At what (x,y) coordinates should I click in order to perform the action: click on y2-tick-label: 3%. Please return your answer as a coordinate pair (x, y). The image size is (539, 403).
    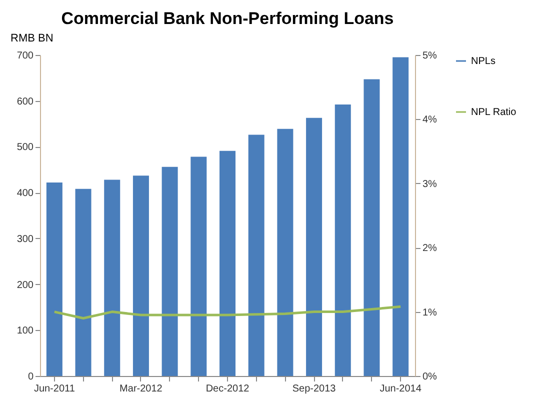
    Looking at the image, I should click on (430, 184).